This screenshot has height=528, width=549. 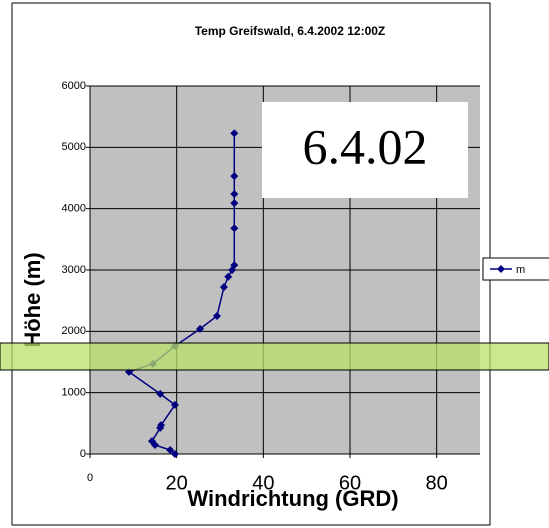 I want to click on legend-label: m, so click(x=520, y=270).